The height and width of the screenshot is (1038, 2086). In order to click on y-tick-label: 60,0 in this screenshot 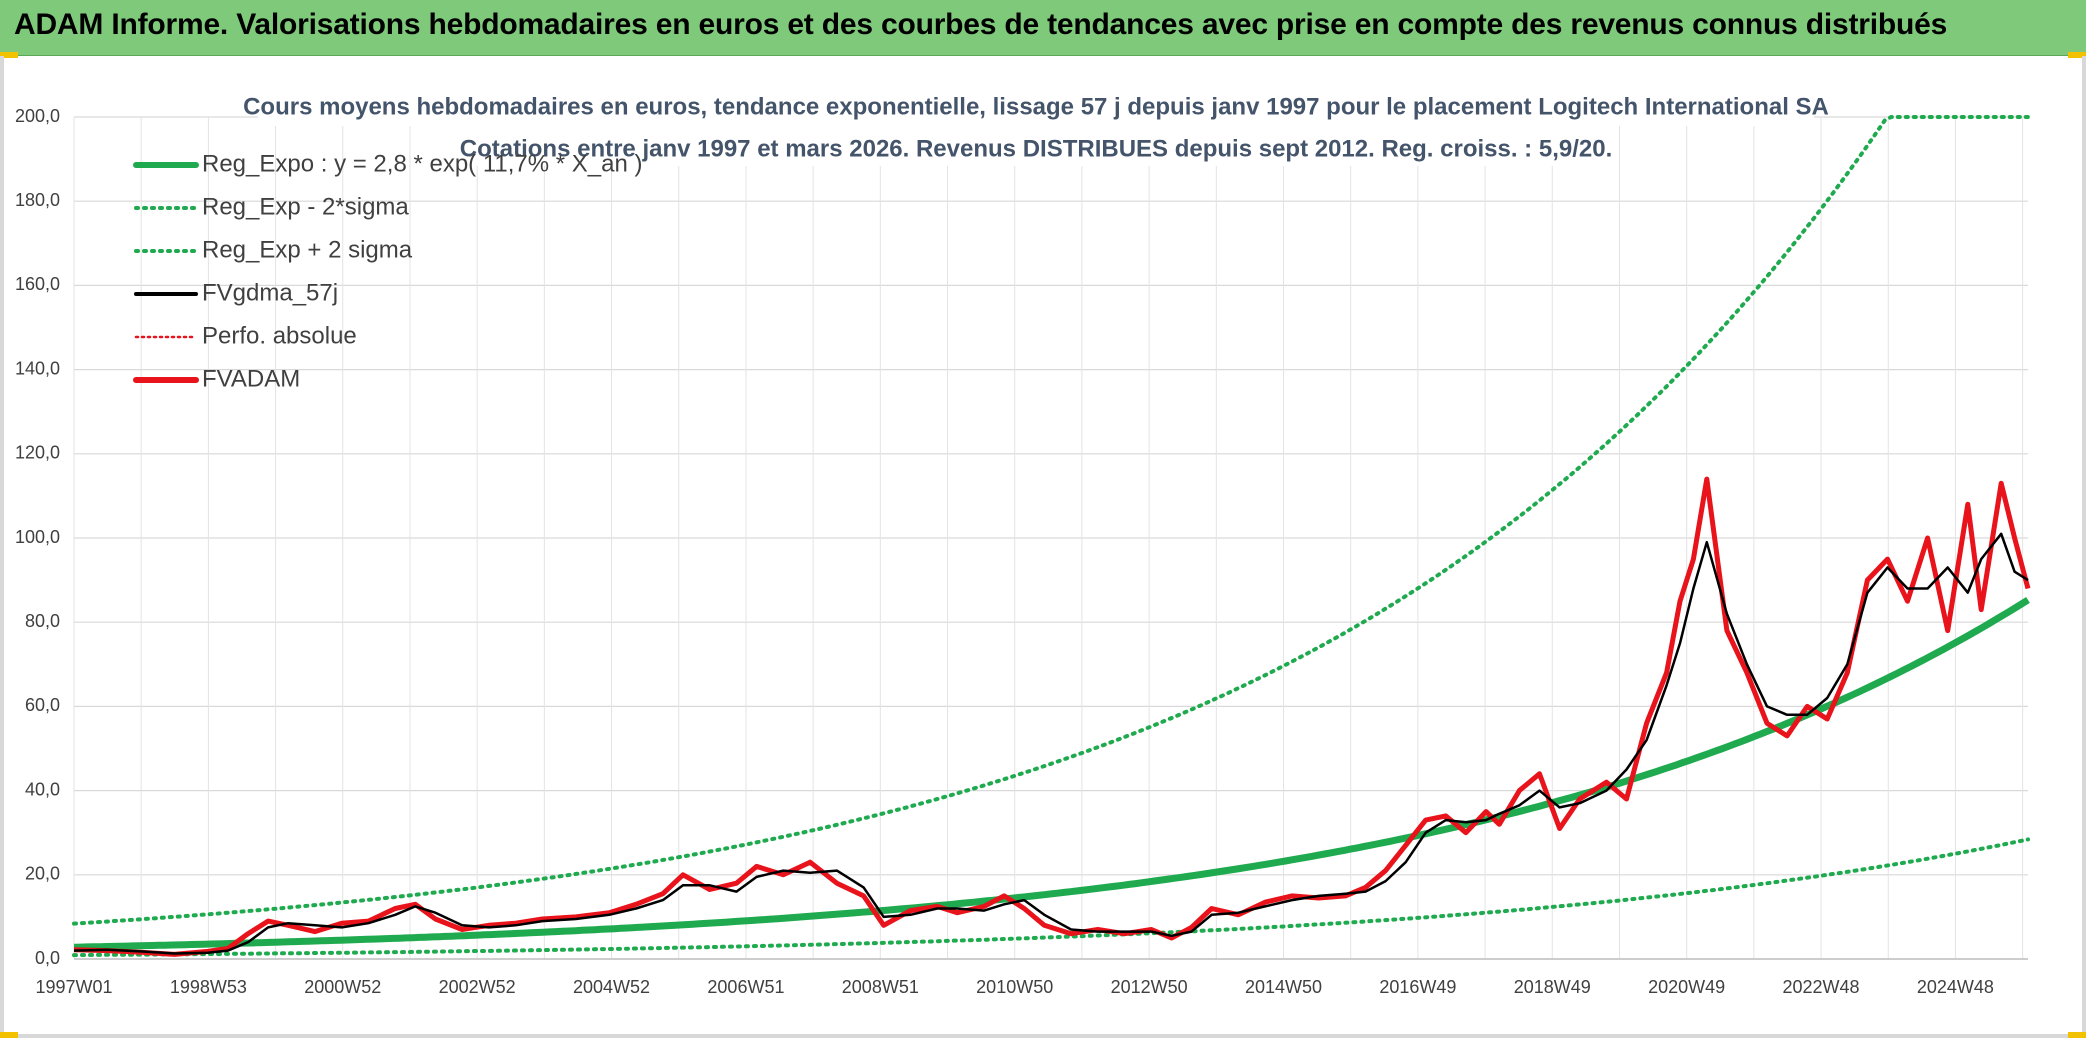, I will do `click(42, 705)`.